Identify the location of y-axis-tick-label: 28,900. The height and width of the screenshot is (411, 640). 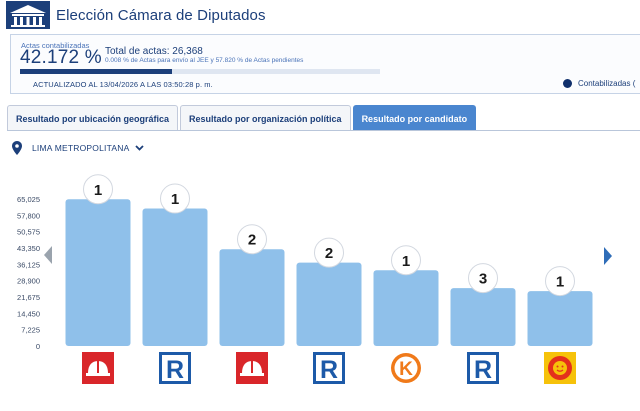
(28, 281).